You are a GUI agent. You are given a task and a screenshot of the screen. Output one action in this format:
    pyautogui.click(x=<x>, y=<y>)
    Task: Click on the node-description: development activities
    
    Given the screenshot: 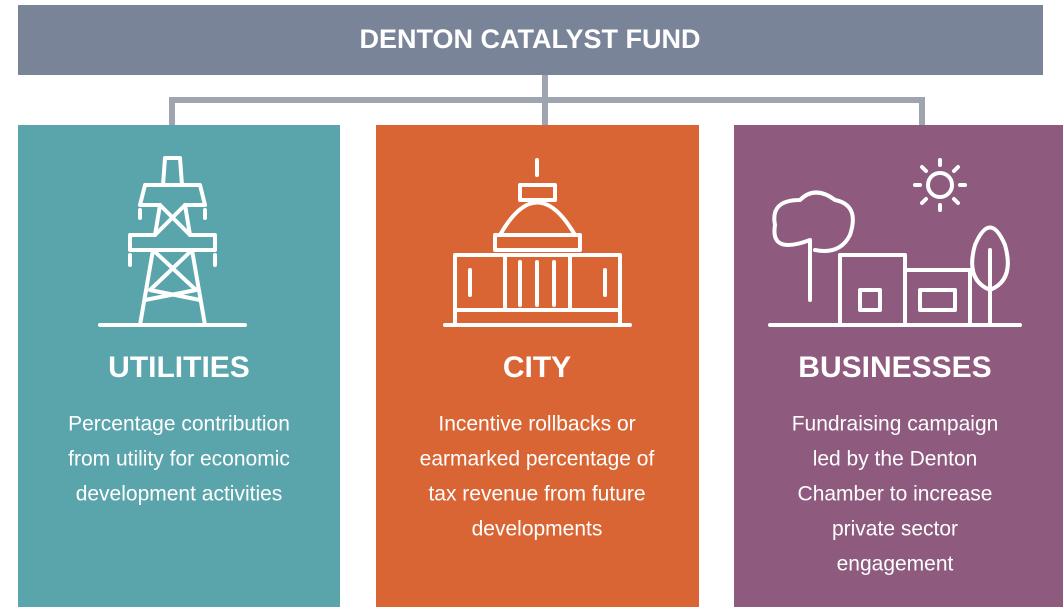 What is the action you would take?
    pyautogui.click(x=179, y=494)
    